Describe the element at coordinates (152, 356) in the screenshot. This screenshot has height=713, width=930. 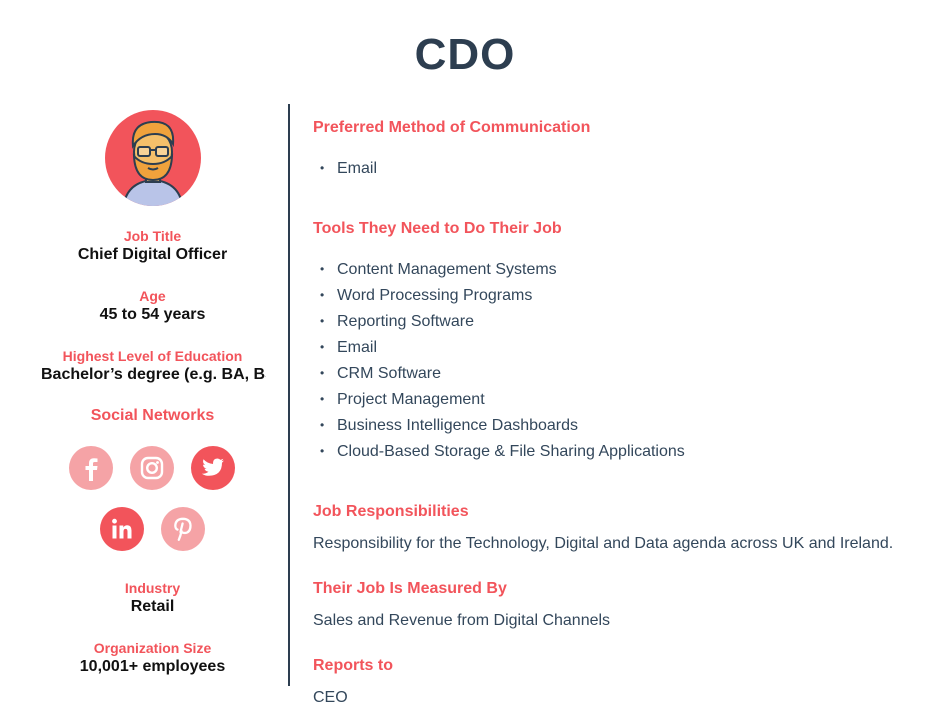
I see `education-label: Highest Level of Education` at that location.